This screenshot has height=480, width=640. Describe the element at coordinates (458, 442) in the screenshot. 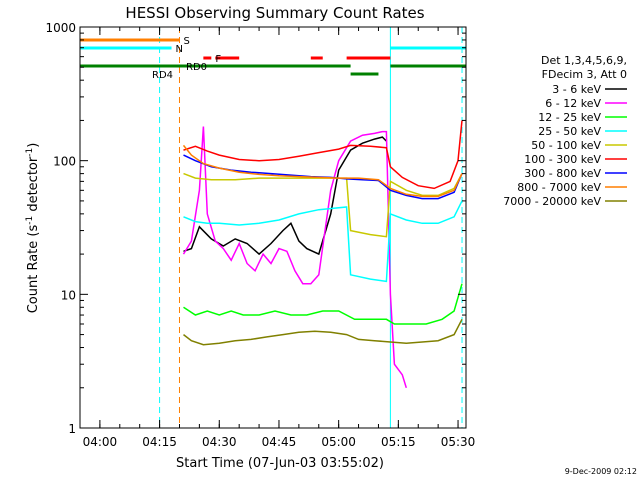

I see `x-tick-label-6: 05:30` at that location.